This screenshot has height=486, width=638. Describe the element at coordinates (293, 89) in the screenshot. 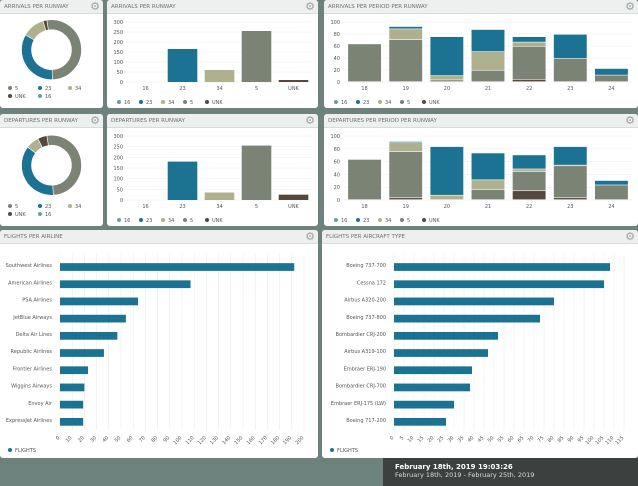

I see `x-tick-label: UNK` at that location.